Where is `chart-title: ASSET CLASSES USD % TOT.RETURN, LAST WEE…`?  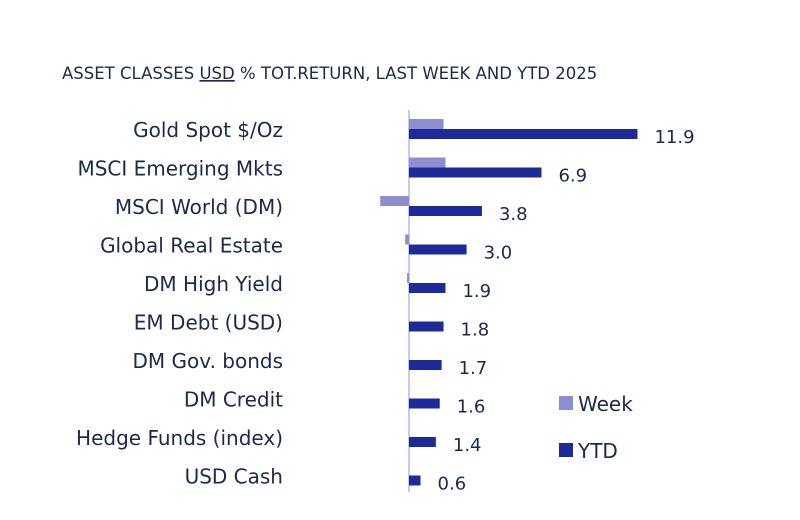 chart-title: ASSET CLASSES USD % TOT.RETURN, LAST WEE… is located at coordinates (329, 73).